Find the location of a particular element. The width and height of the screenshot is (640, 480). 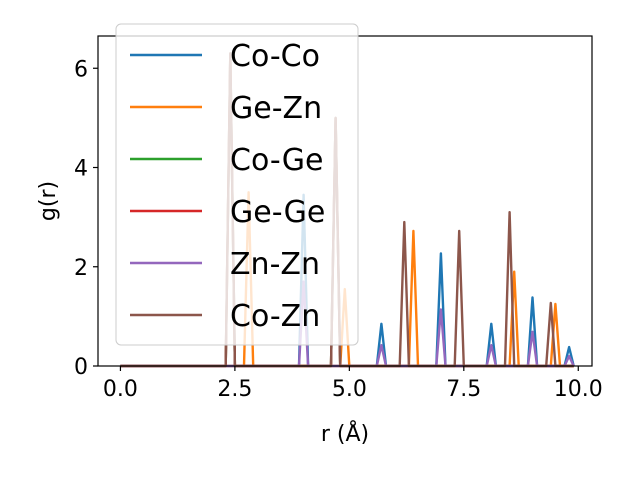

x-tick-label: 5.0 is located at coordinates (349, 389).